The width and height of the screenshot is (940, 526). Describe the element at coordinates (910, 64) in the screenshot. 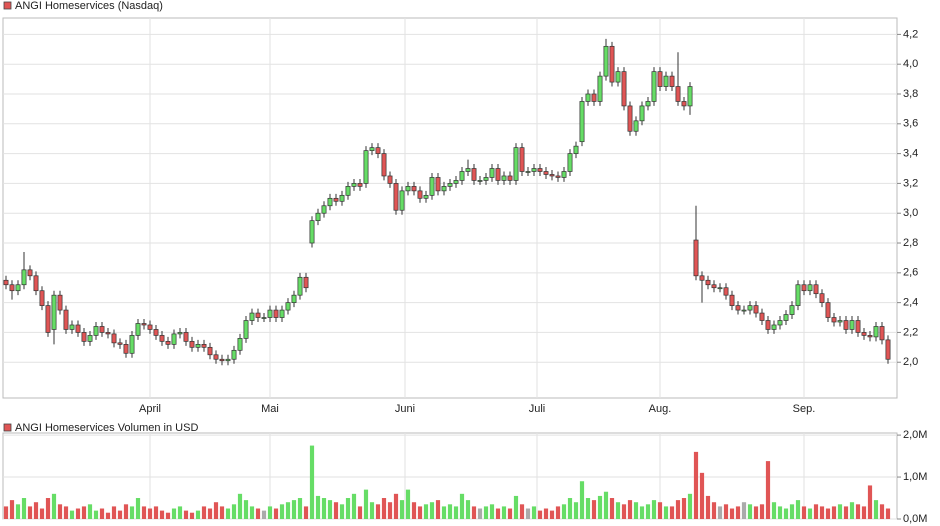

I see `y-tick-label: 4,0` at that location.